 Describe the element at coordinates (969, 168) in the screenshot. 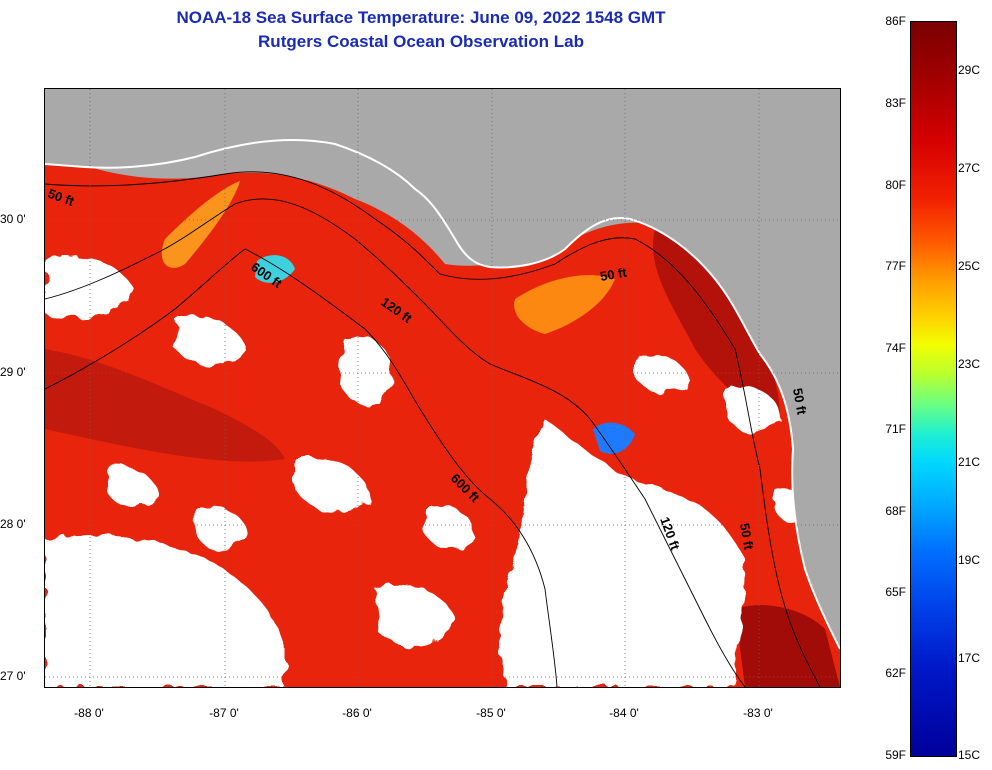

I see `colorbar-c-label: 27C` at that location.